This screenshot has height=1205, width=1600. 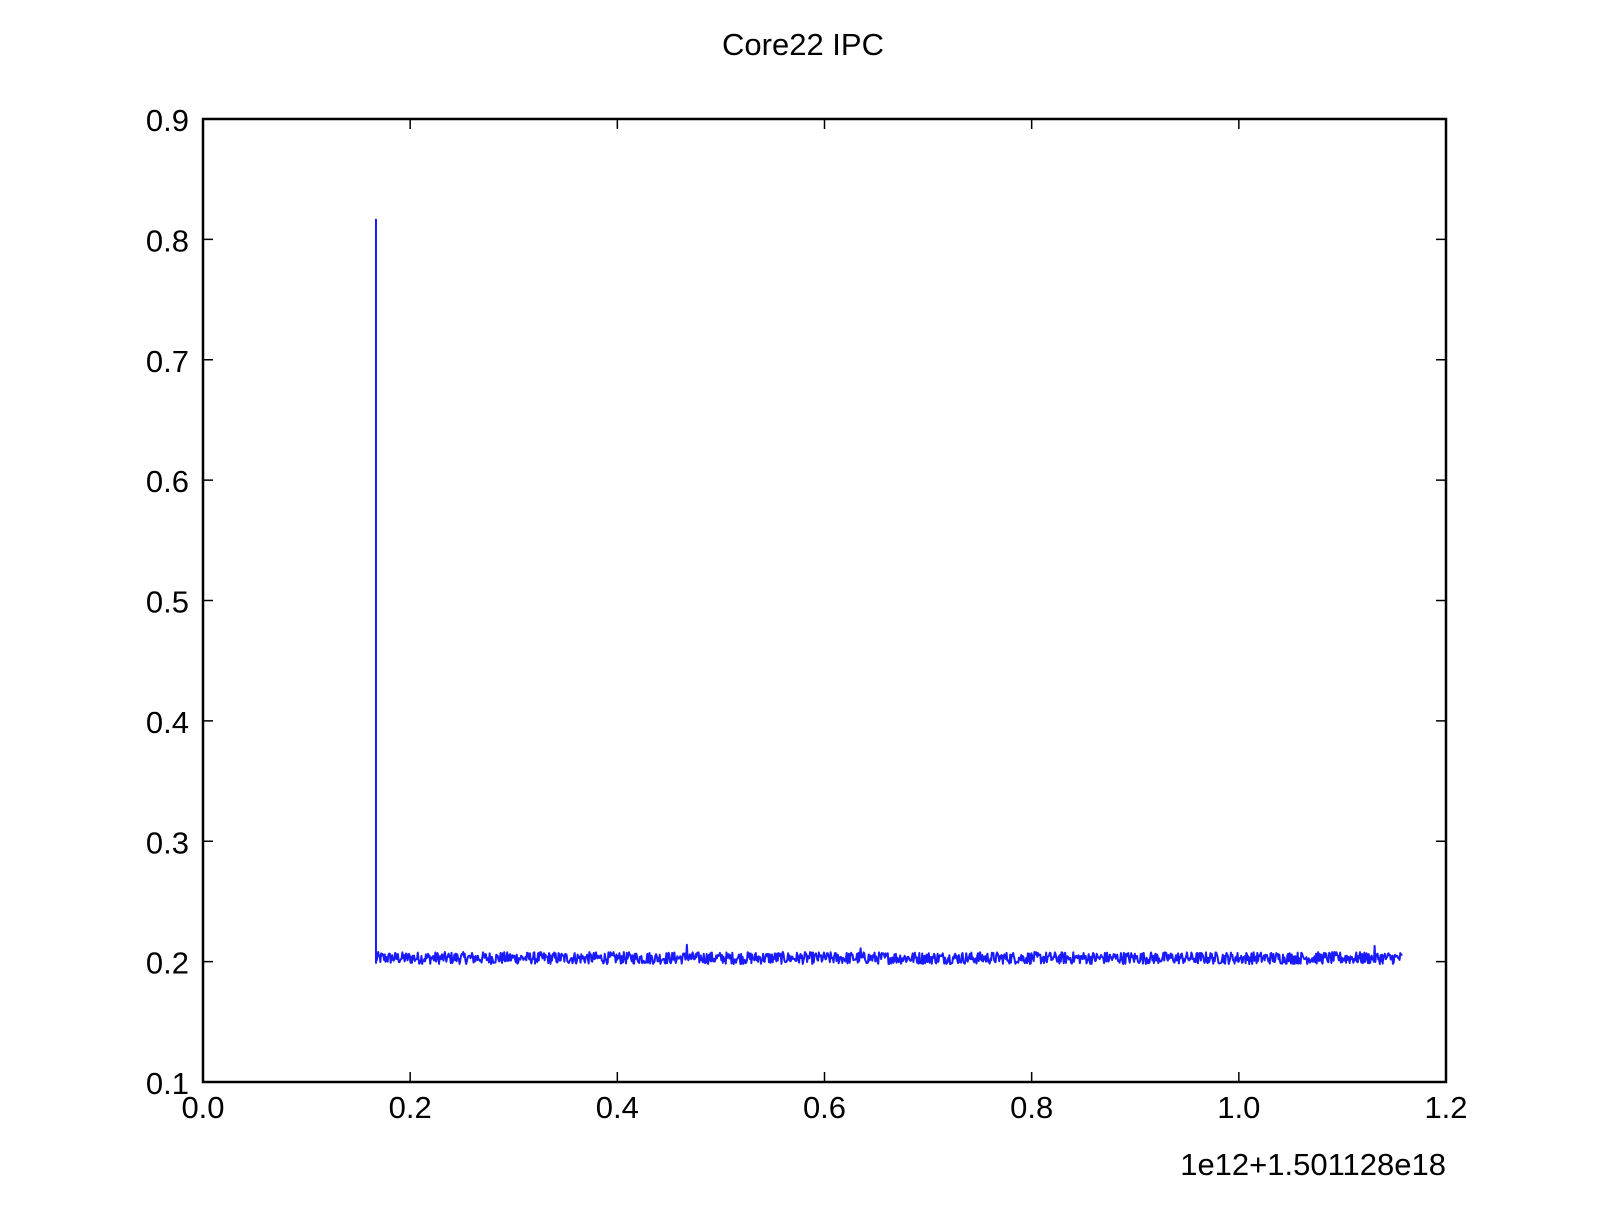 What do you see at coordinates (1313, 1164) in the screenshot?
I see `x-axis-offset-label: 1e12+1.501128e18` at bounding box center [1313, 1164].